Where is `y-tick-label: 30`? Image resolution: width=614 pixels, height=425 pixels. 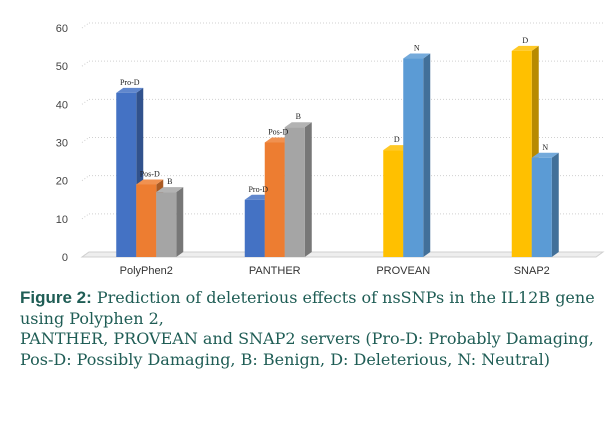
y-tick-label: 30 is located at coordinates (62, 144).